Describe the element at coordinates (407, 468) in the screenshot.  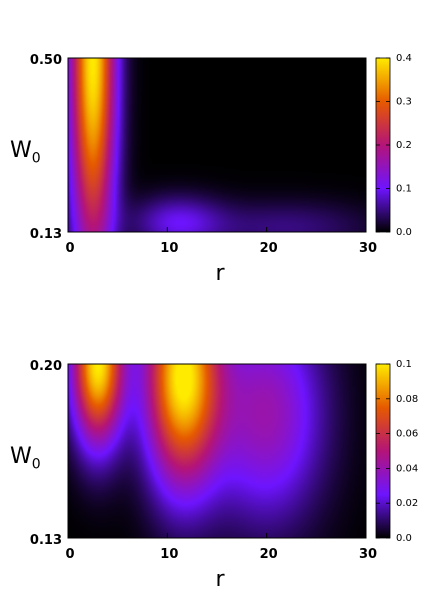
I see `colorbar-tick-label: 0.04` at that location.